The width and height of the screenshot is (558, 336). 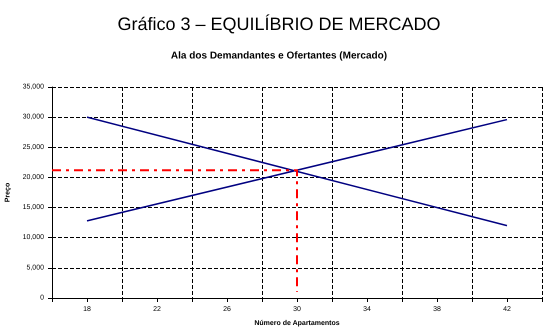 I want to click on chart-subtitle: Ala dos Demandantes e Ofertantes (Mercado), so click(x=279, y=56).